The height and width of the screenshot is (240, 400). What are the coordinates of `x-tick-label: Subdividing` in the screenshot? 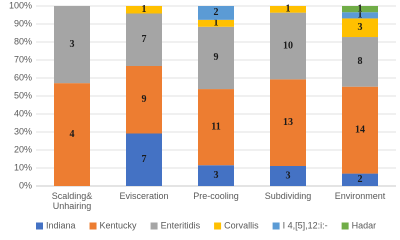 It's located at (288, 196).